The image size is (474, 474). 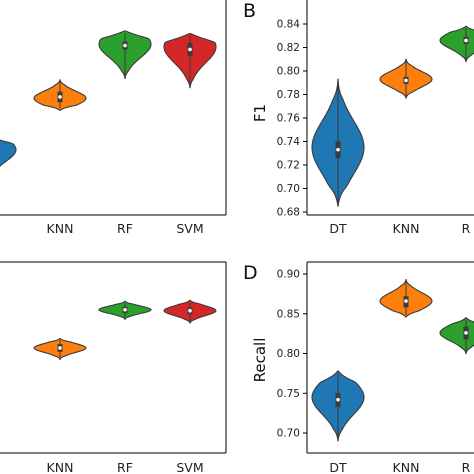 I want to click on y-axis-label-recall: Recall, so click(x=260, y=360).